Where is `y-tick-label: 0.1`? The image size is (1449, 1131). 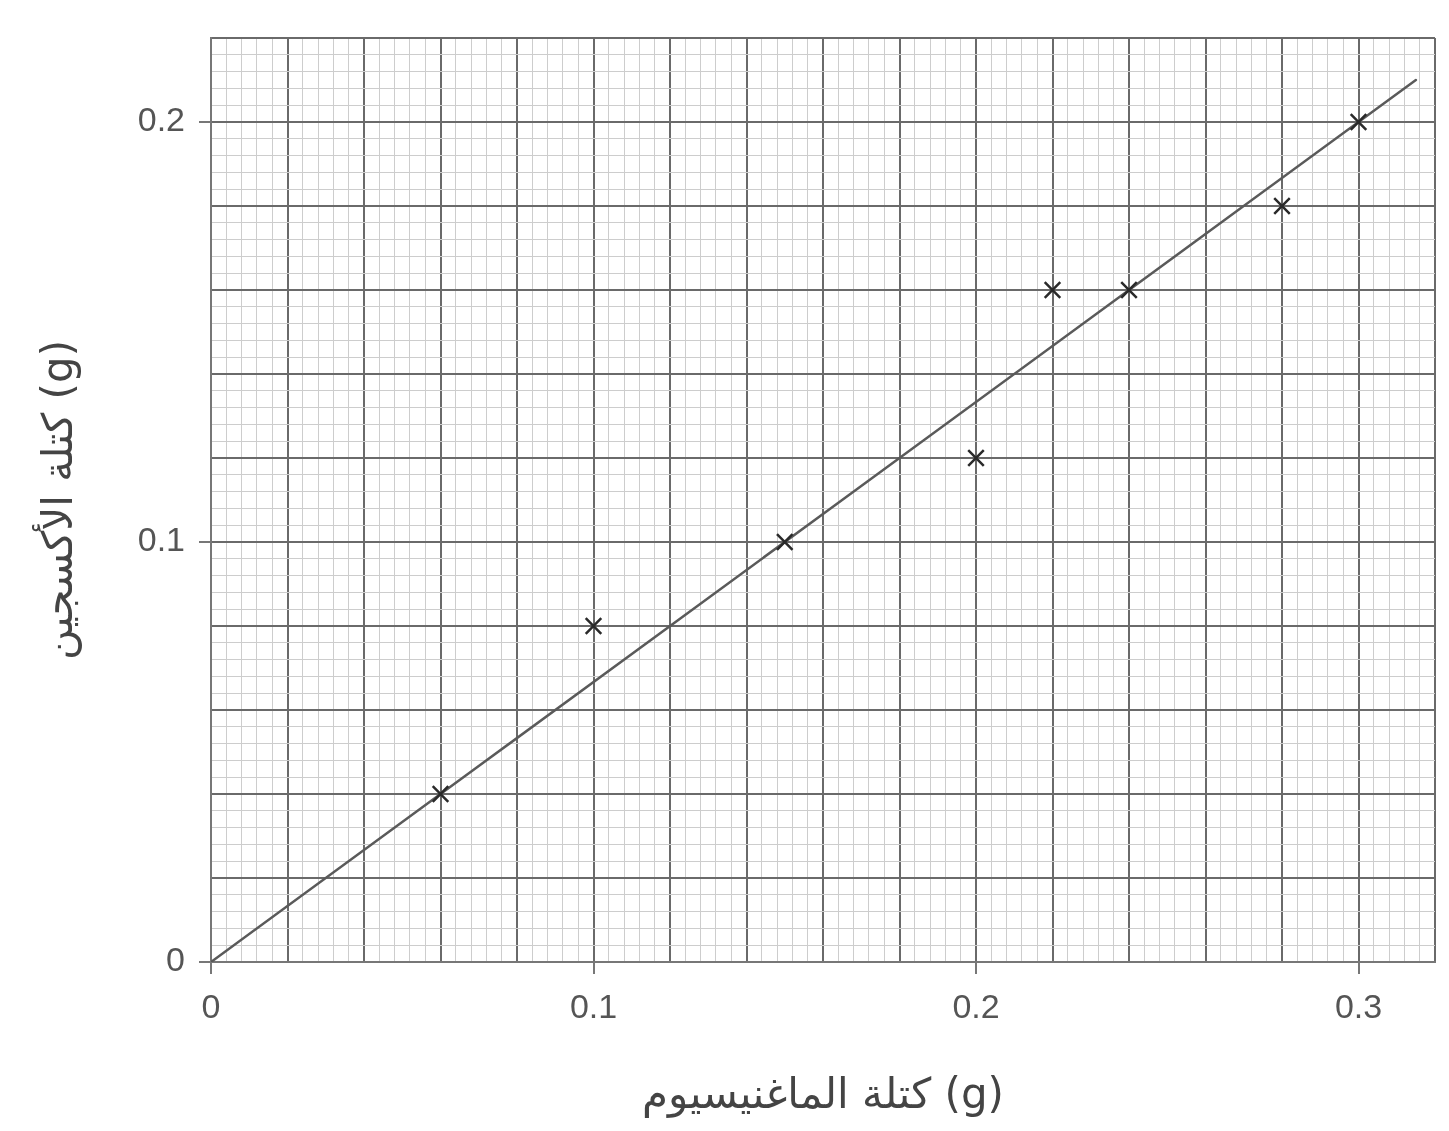 y-tick-label: 0.1 is located at coordinates (161, 539).